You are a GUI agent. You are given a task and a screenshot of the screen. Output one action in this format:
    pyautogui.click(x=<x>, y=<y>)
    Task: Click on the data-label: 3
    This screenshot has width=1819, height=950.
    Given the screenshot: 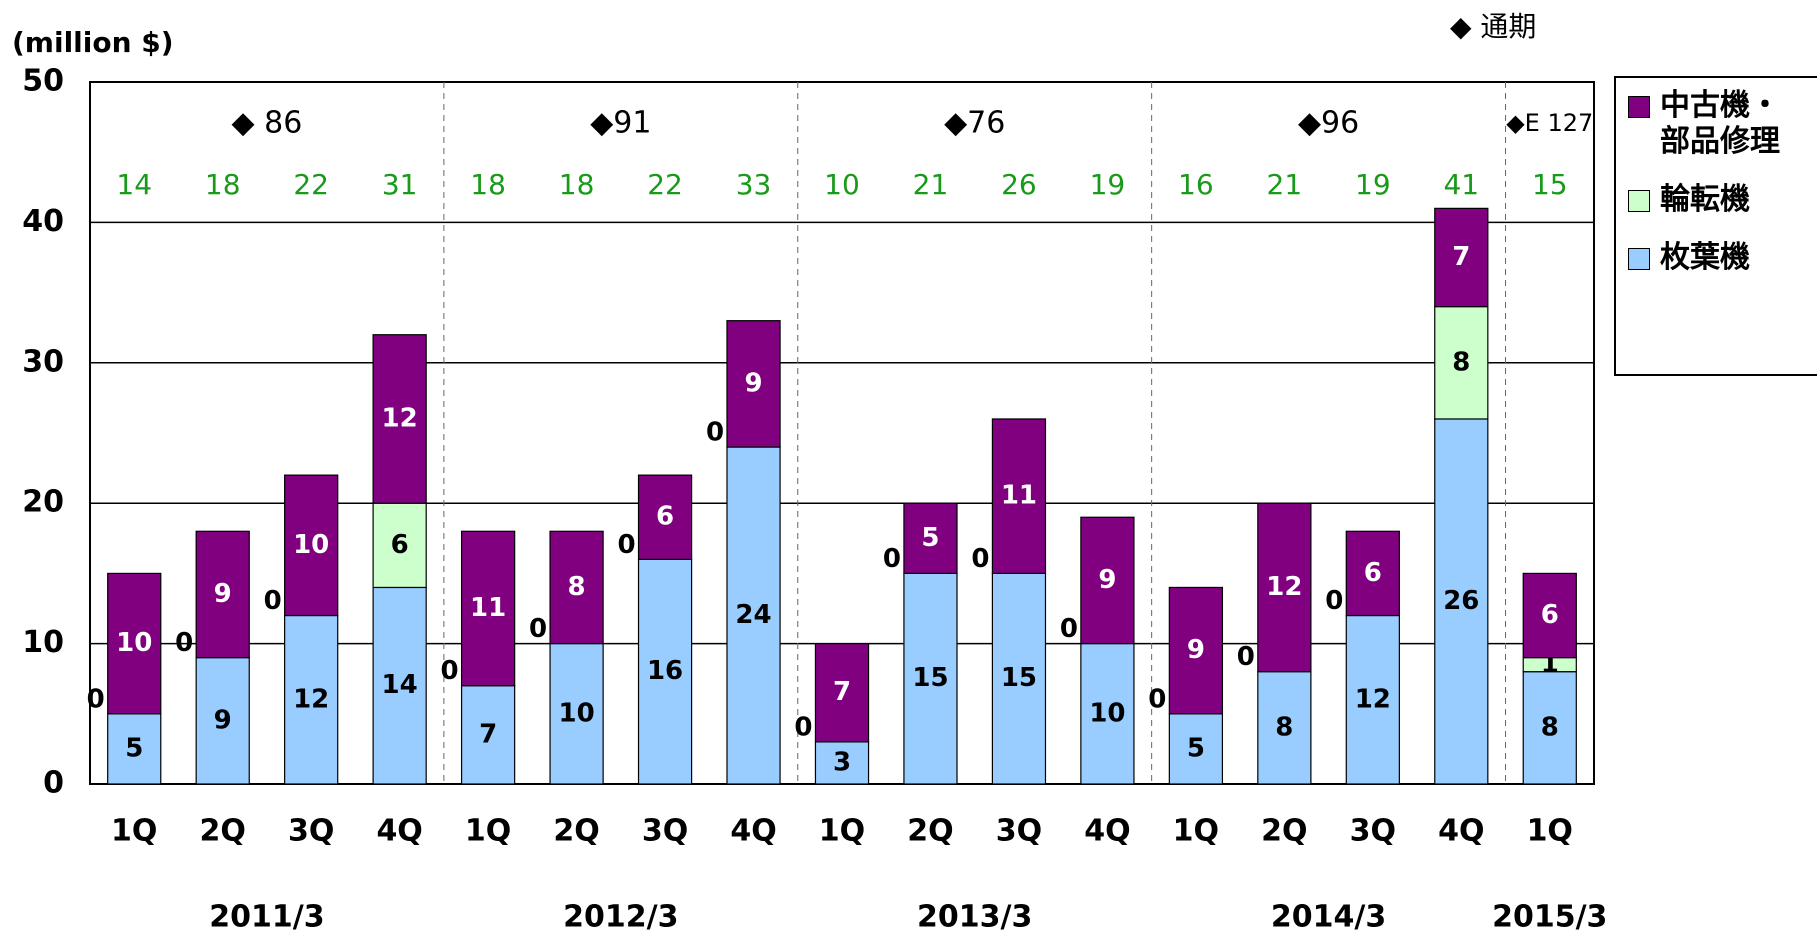 What is the action you would take?
    pyautogui.click(x=842, y=762)
    